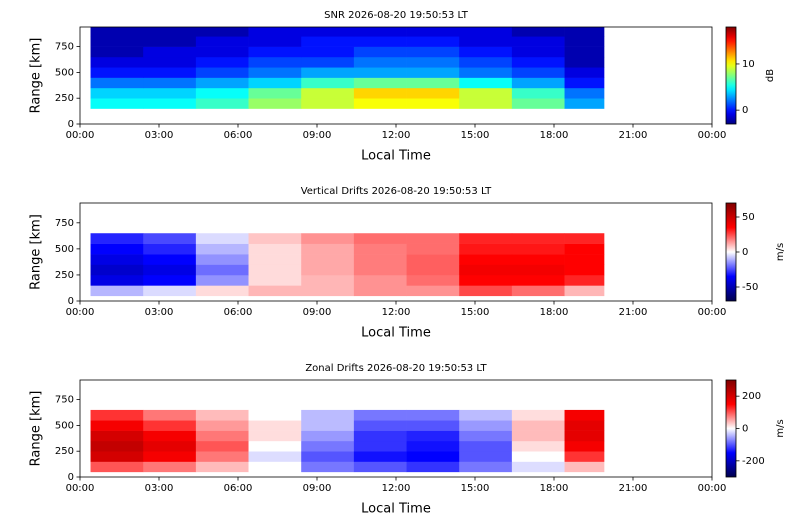 The height and width of the screenshot is (519, 800). Describe the element at coordinates (64, 47) in the screenshot. I see `y-tick-label: 750` at that location.